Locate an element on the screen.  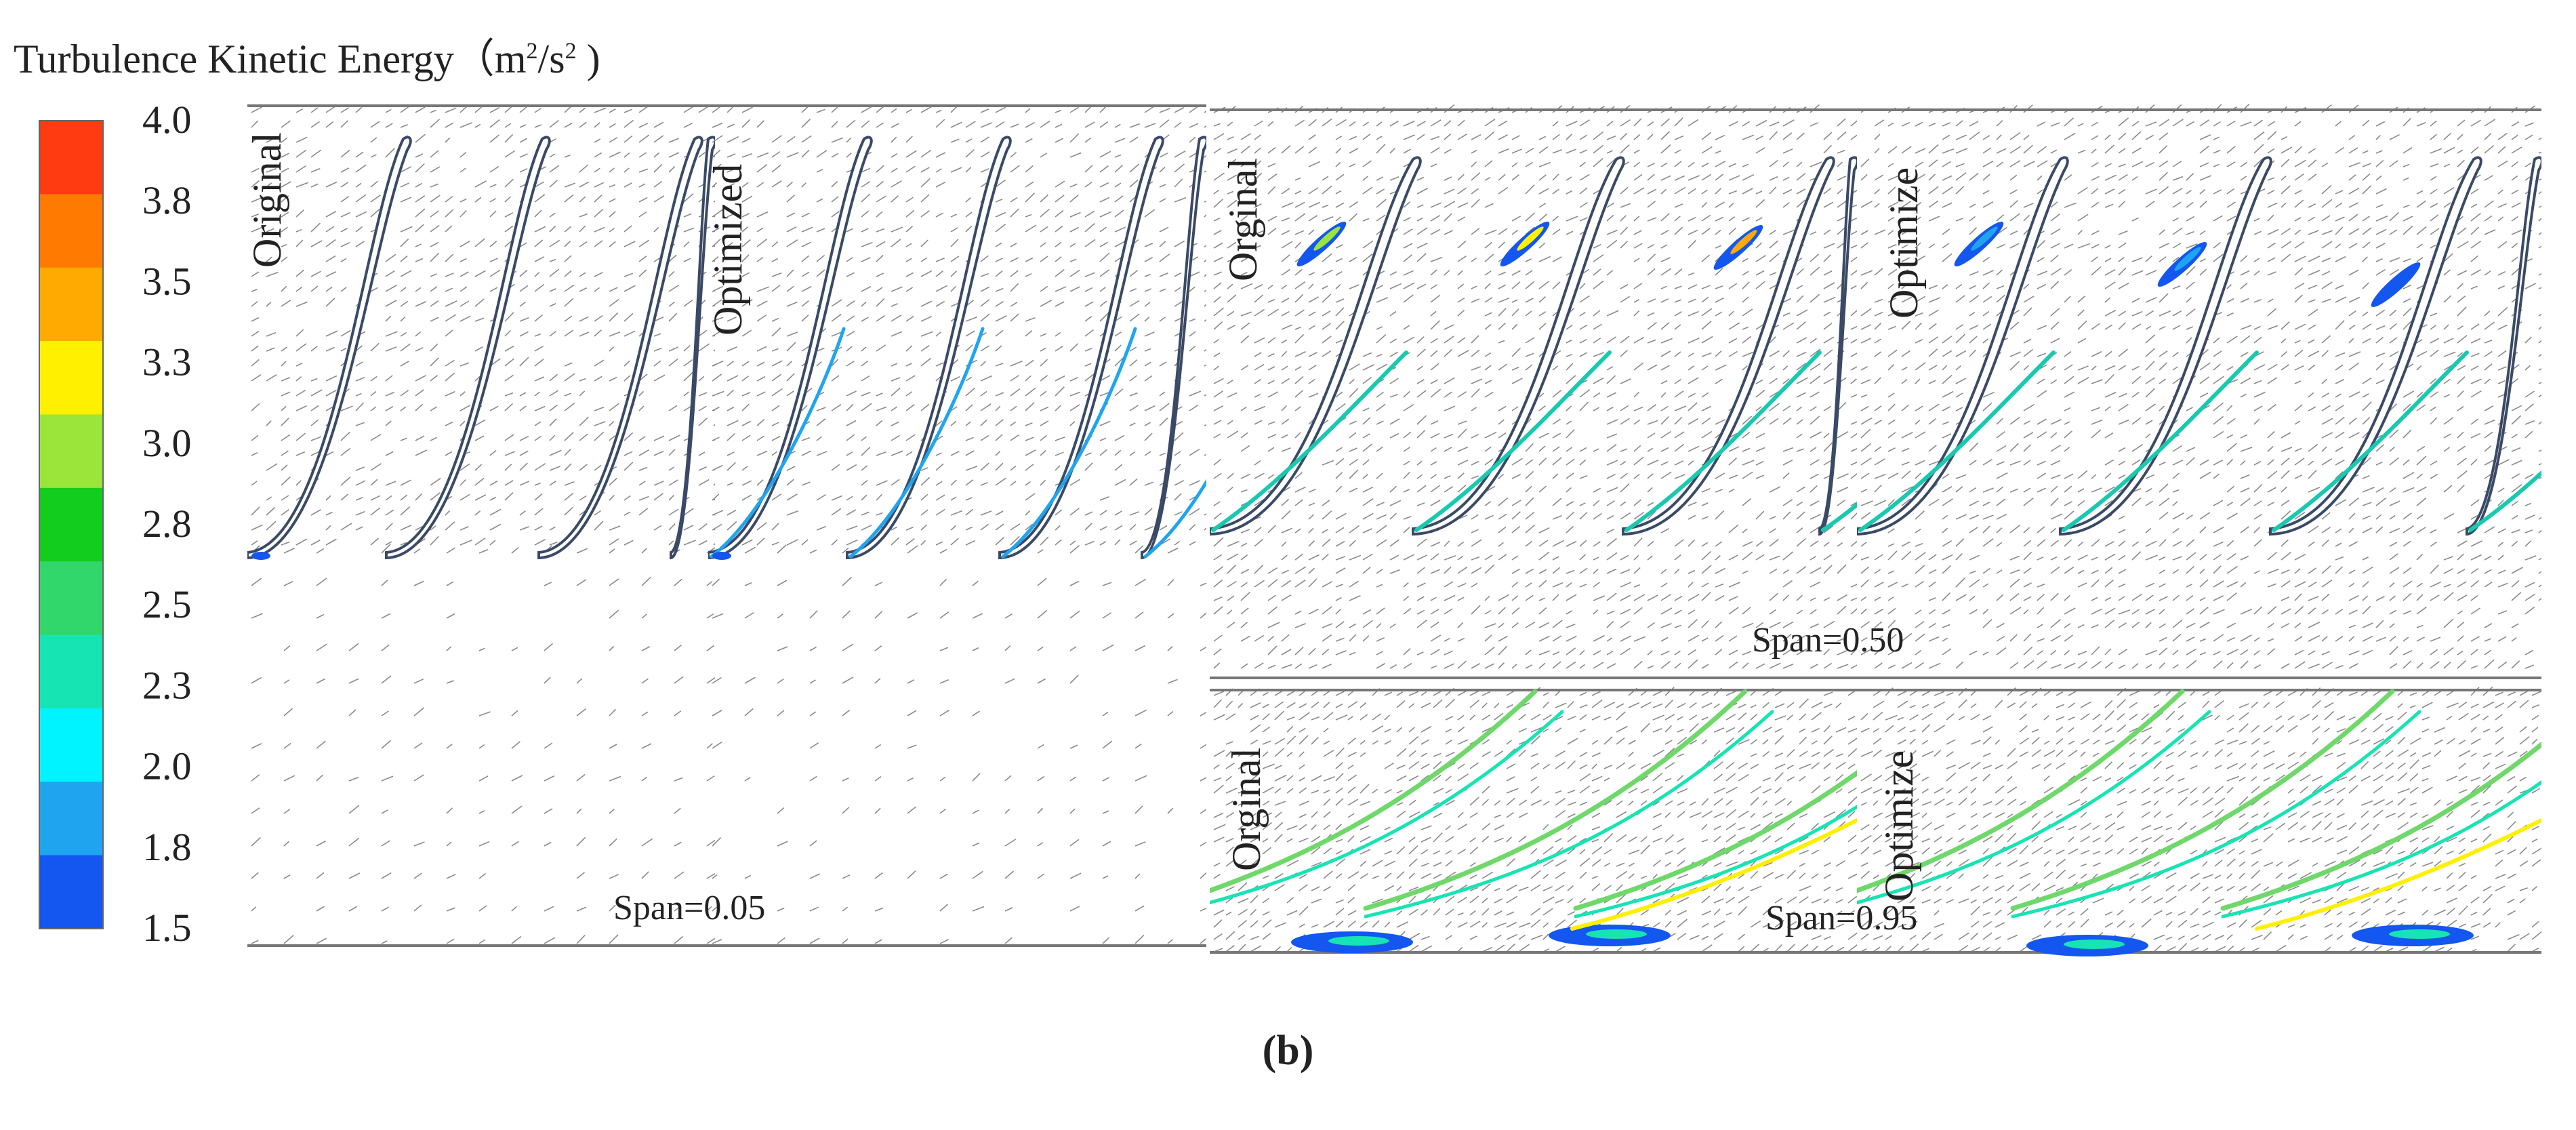
colorbar-frame is located at coordinates (71, 524).